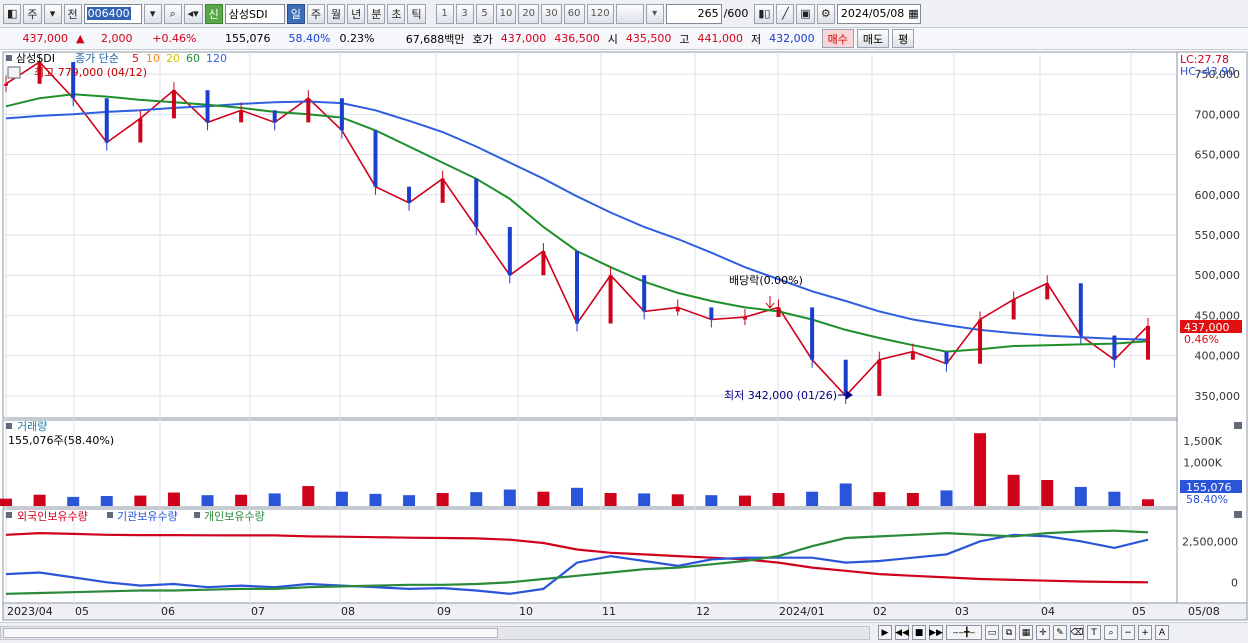 Image resolution: width=1248 pixels, height=643 pixels. Describe the element at coordinates (1009, 632) in the screenshot. I see `copy-icon: ⧉` at that location.